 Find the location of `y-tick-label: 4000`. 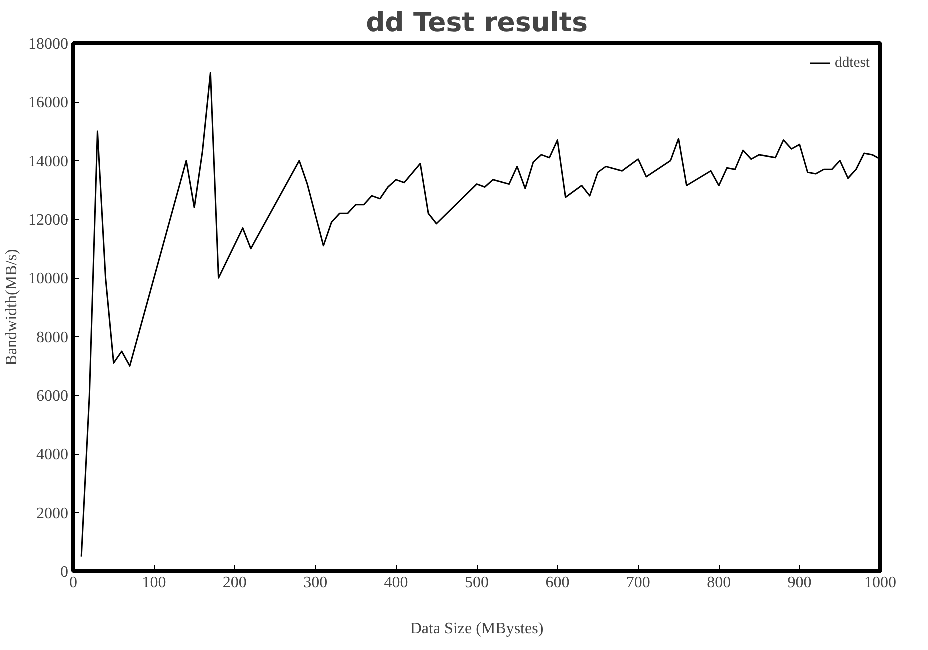

y-tick-label: 4000 is located at coordinates (52, 455).